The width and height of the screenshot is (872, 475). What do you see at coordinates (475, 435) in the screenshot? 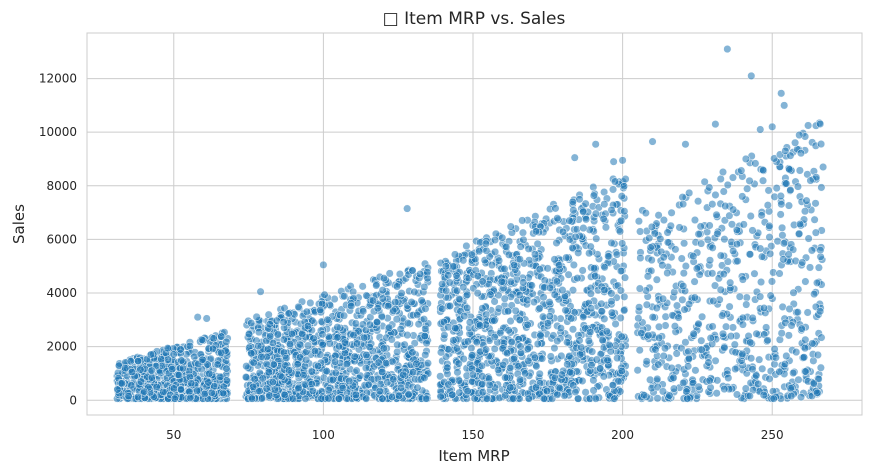
I see `x-tick-labels: 50 100 150 200 250` at bounding box center [475, 435].